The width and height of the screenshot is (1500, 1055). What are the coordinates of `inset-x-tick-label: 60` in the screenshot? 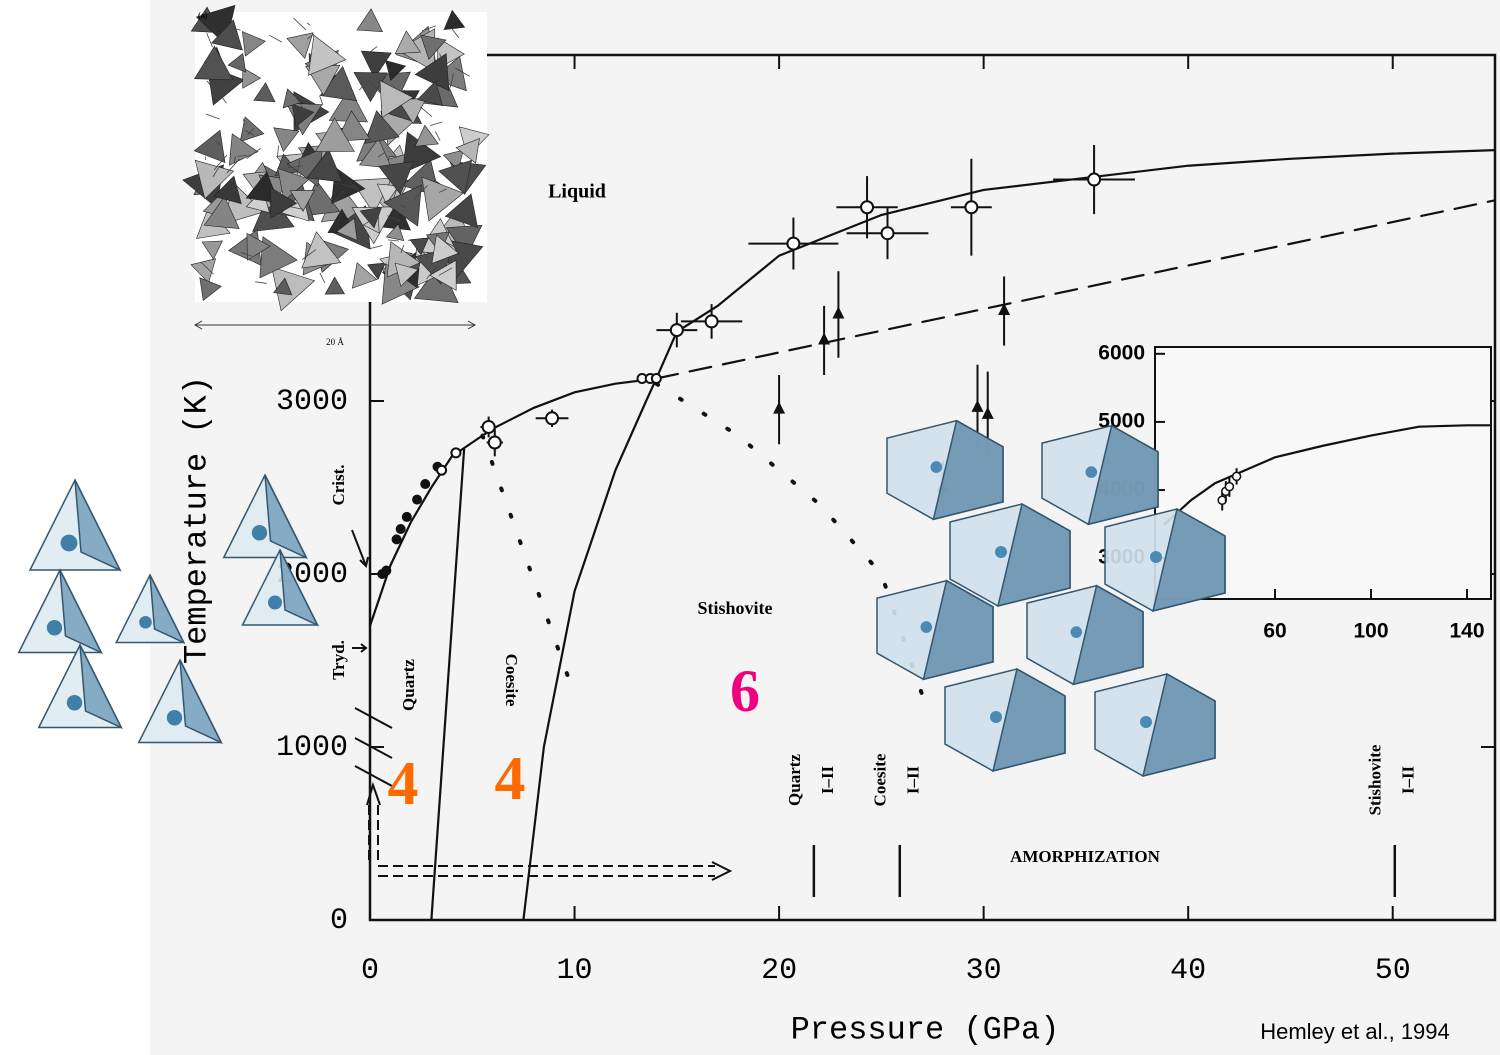 It's located at (1274, 631).